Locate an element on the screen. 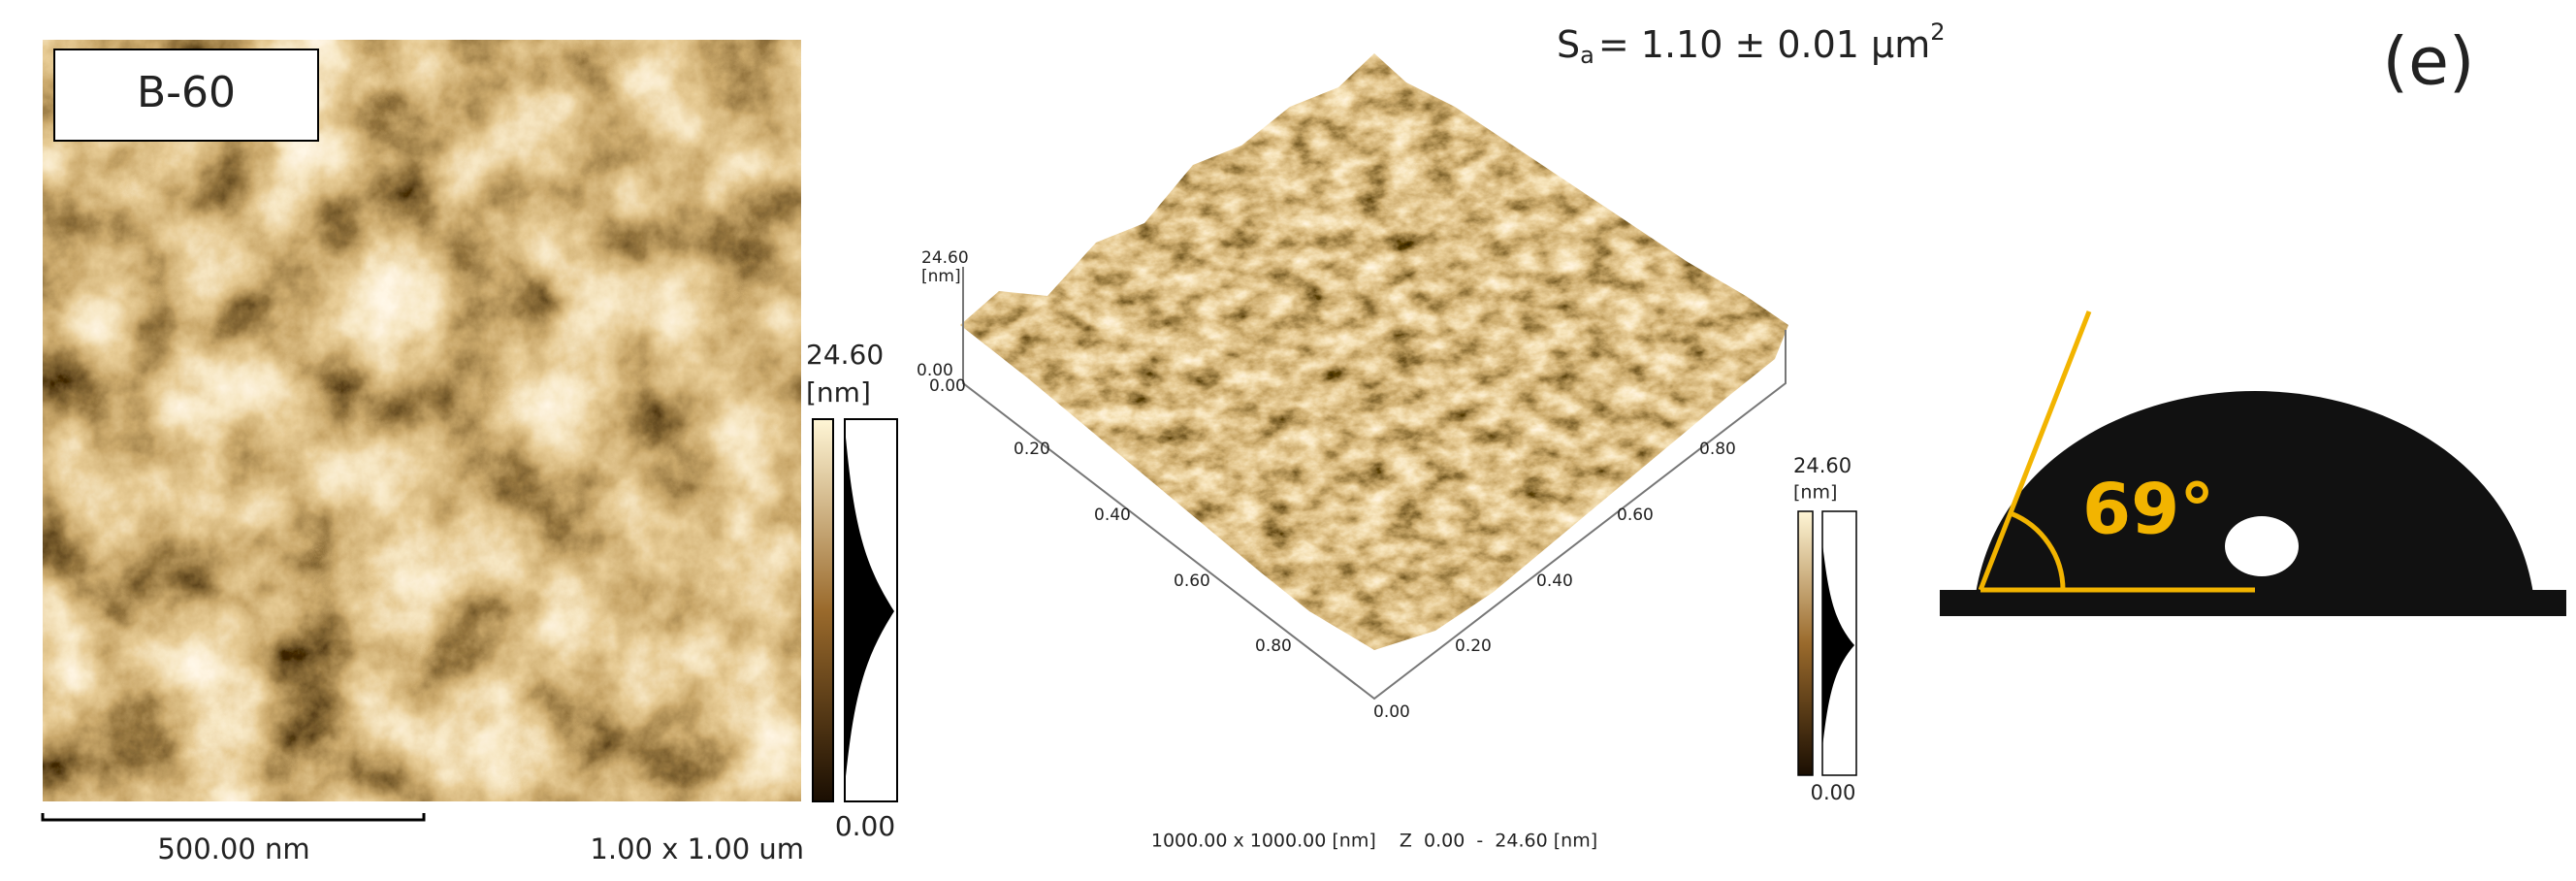 The height and width of the screenshot is (881, 2576). substrate is located at coordinates (2253, 603).